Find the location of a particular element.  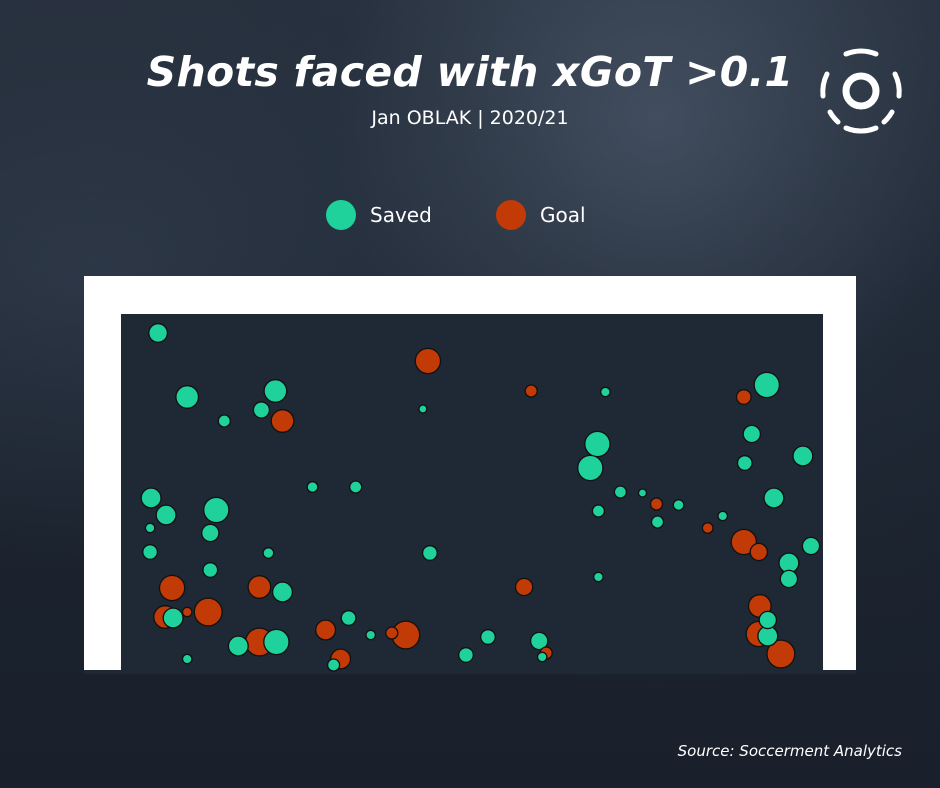

legend-goal-marker is located at coordinates (511, 215).